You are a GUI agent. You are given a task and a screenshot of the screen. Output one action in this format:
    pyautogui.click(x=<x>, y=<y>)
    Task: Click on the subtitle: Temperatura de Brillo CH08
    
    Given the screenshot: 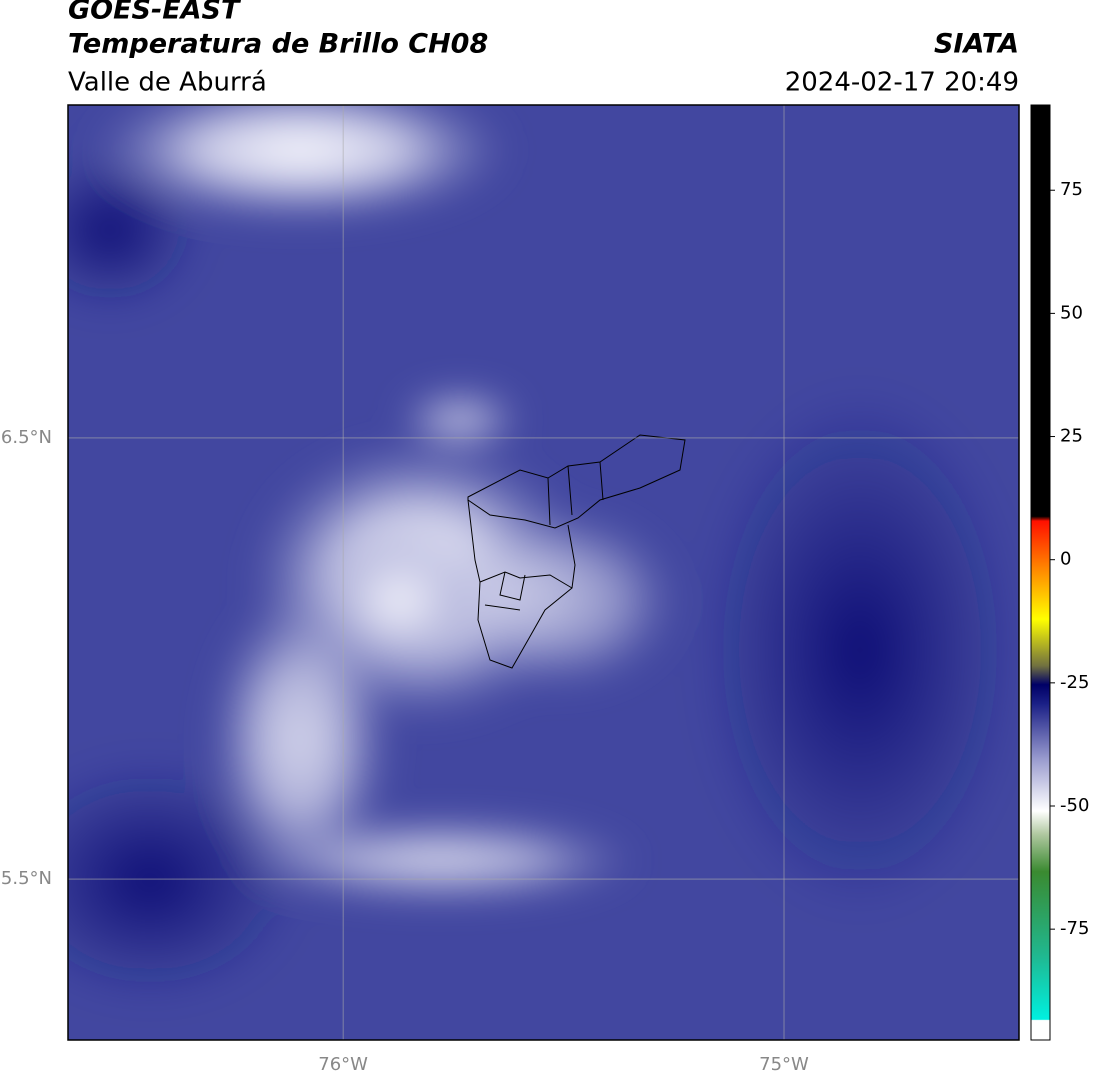 What is the action you would take?
    pyautogui.click(x=278, y=44)
    